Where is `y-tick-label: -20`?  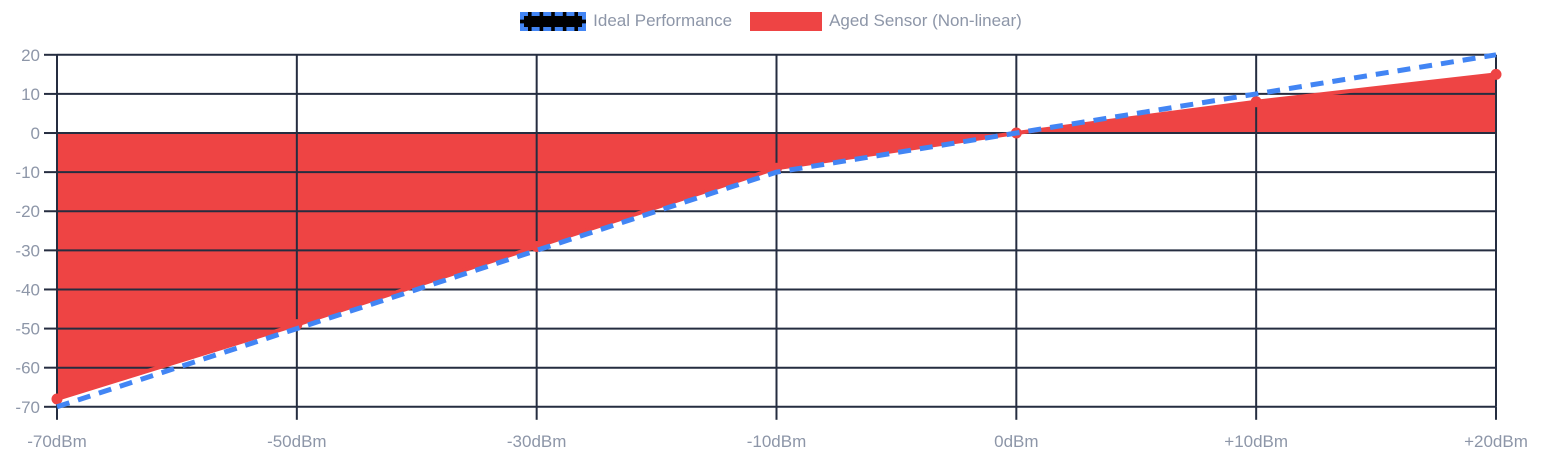
y-tick-label: -20 is located at coordinates (27, 211).